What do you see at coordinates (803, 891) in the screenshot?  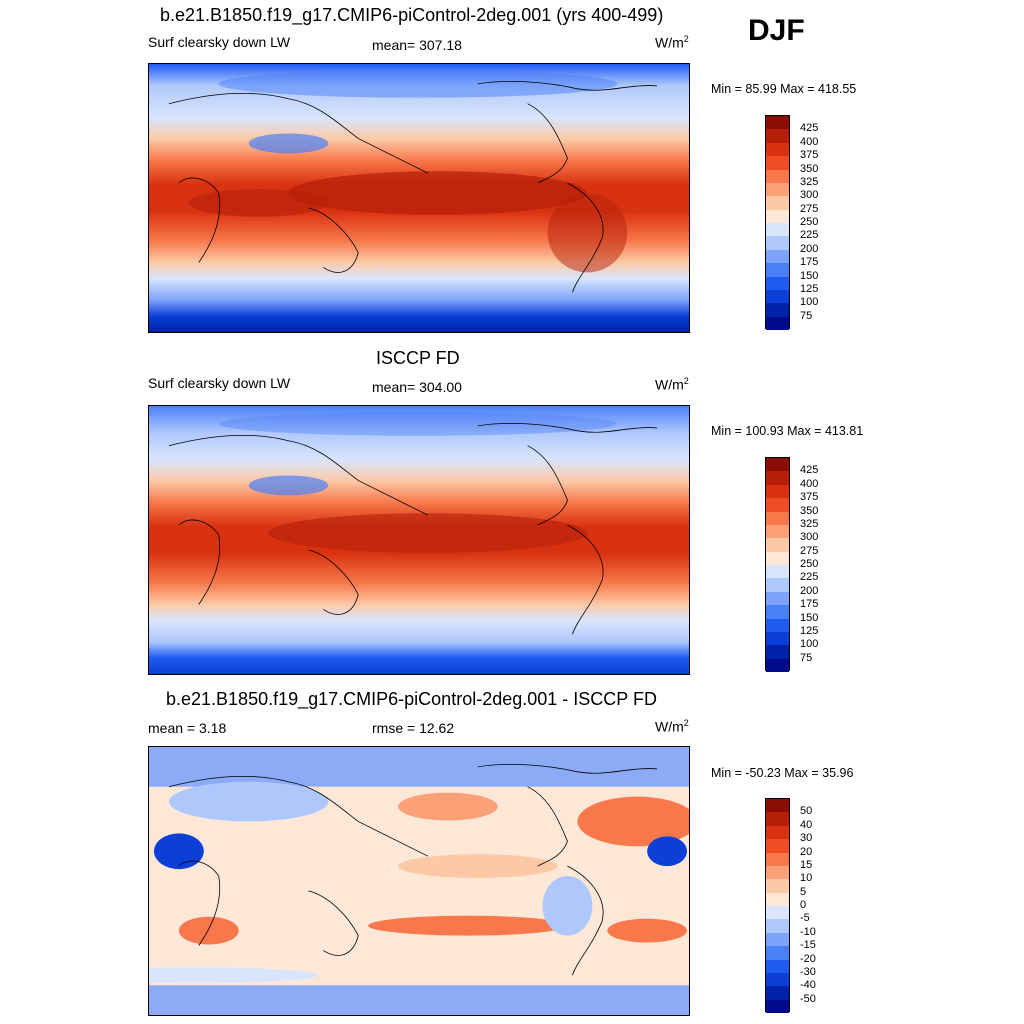 I see `colorbar-tick-label: 5` at bounding box center [803, 891].